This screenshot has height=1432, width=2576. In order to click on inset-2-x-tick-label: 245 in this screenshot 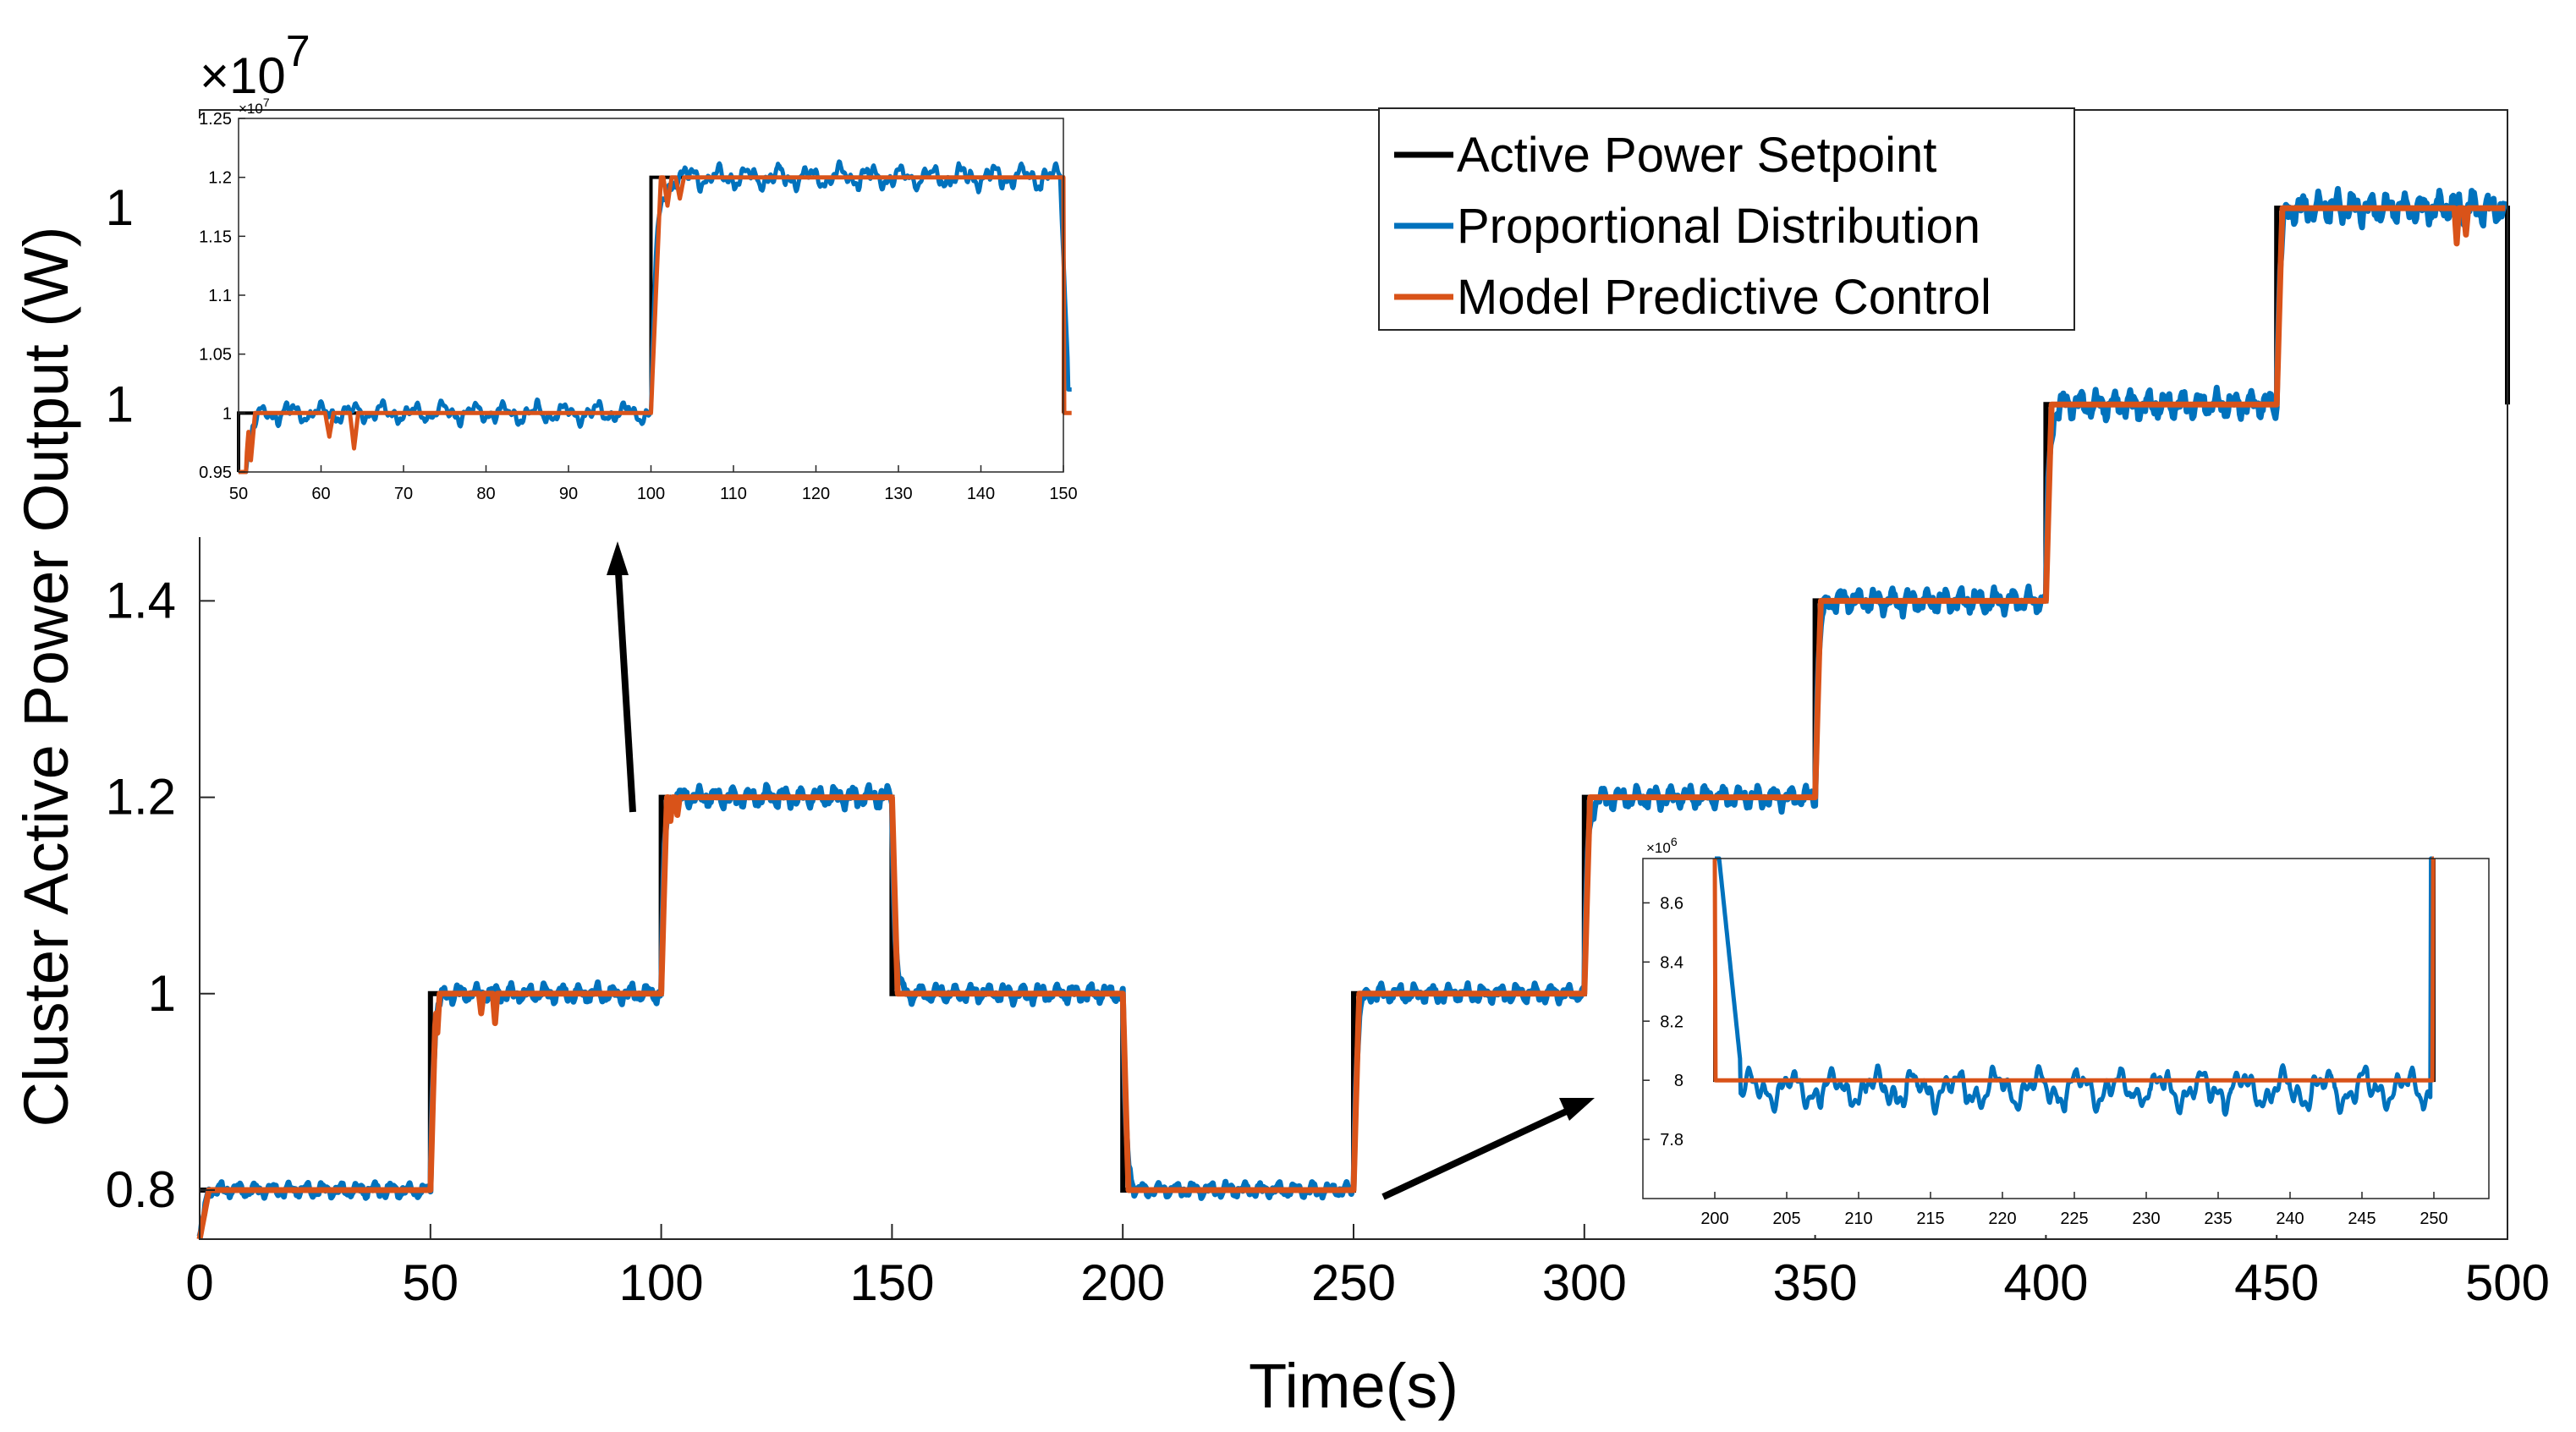, I will do `click(2362, 1219)`.